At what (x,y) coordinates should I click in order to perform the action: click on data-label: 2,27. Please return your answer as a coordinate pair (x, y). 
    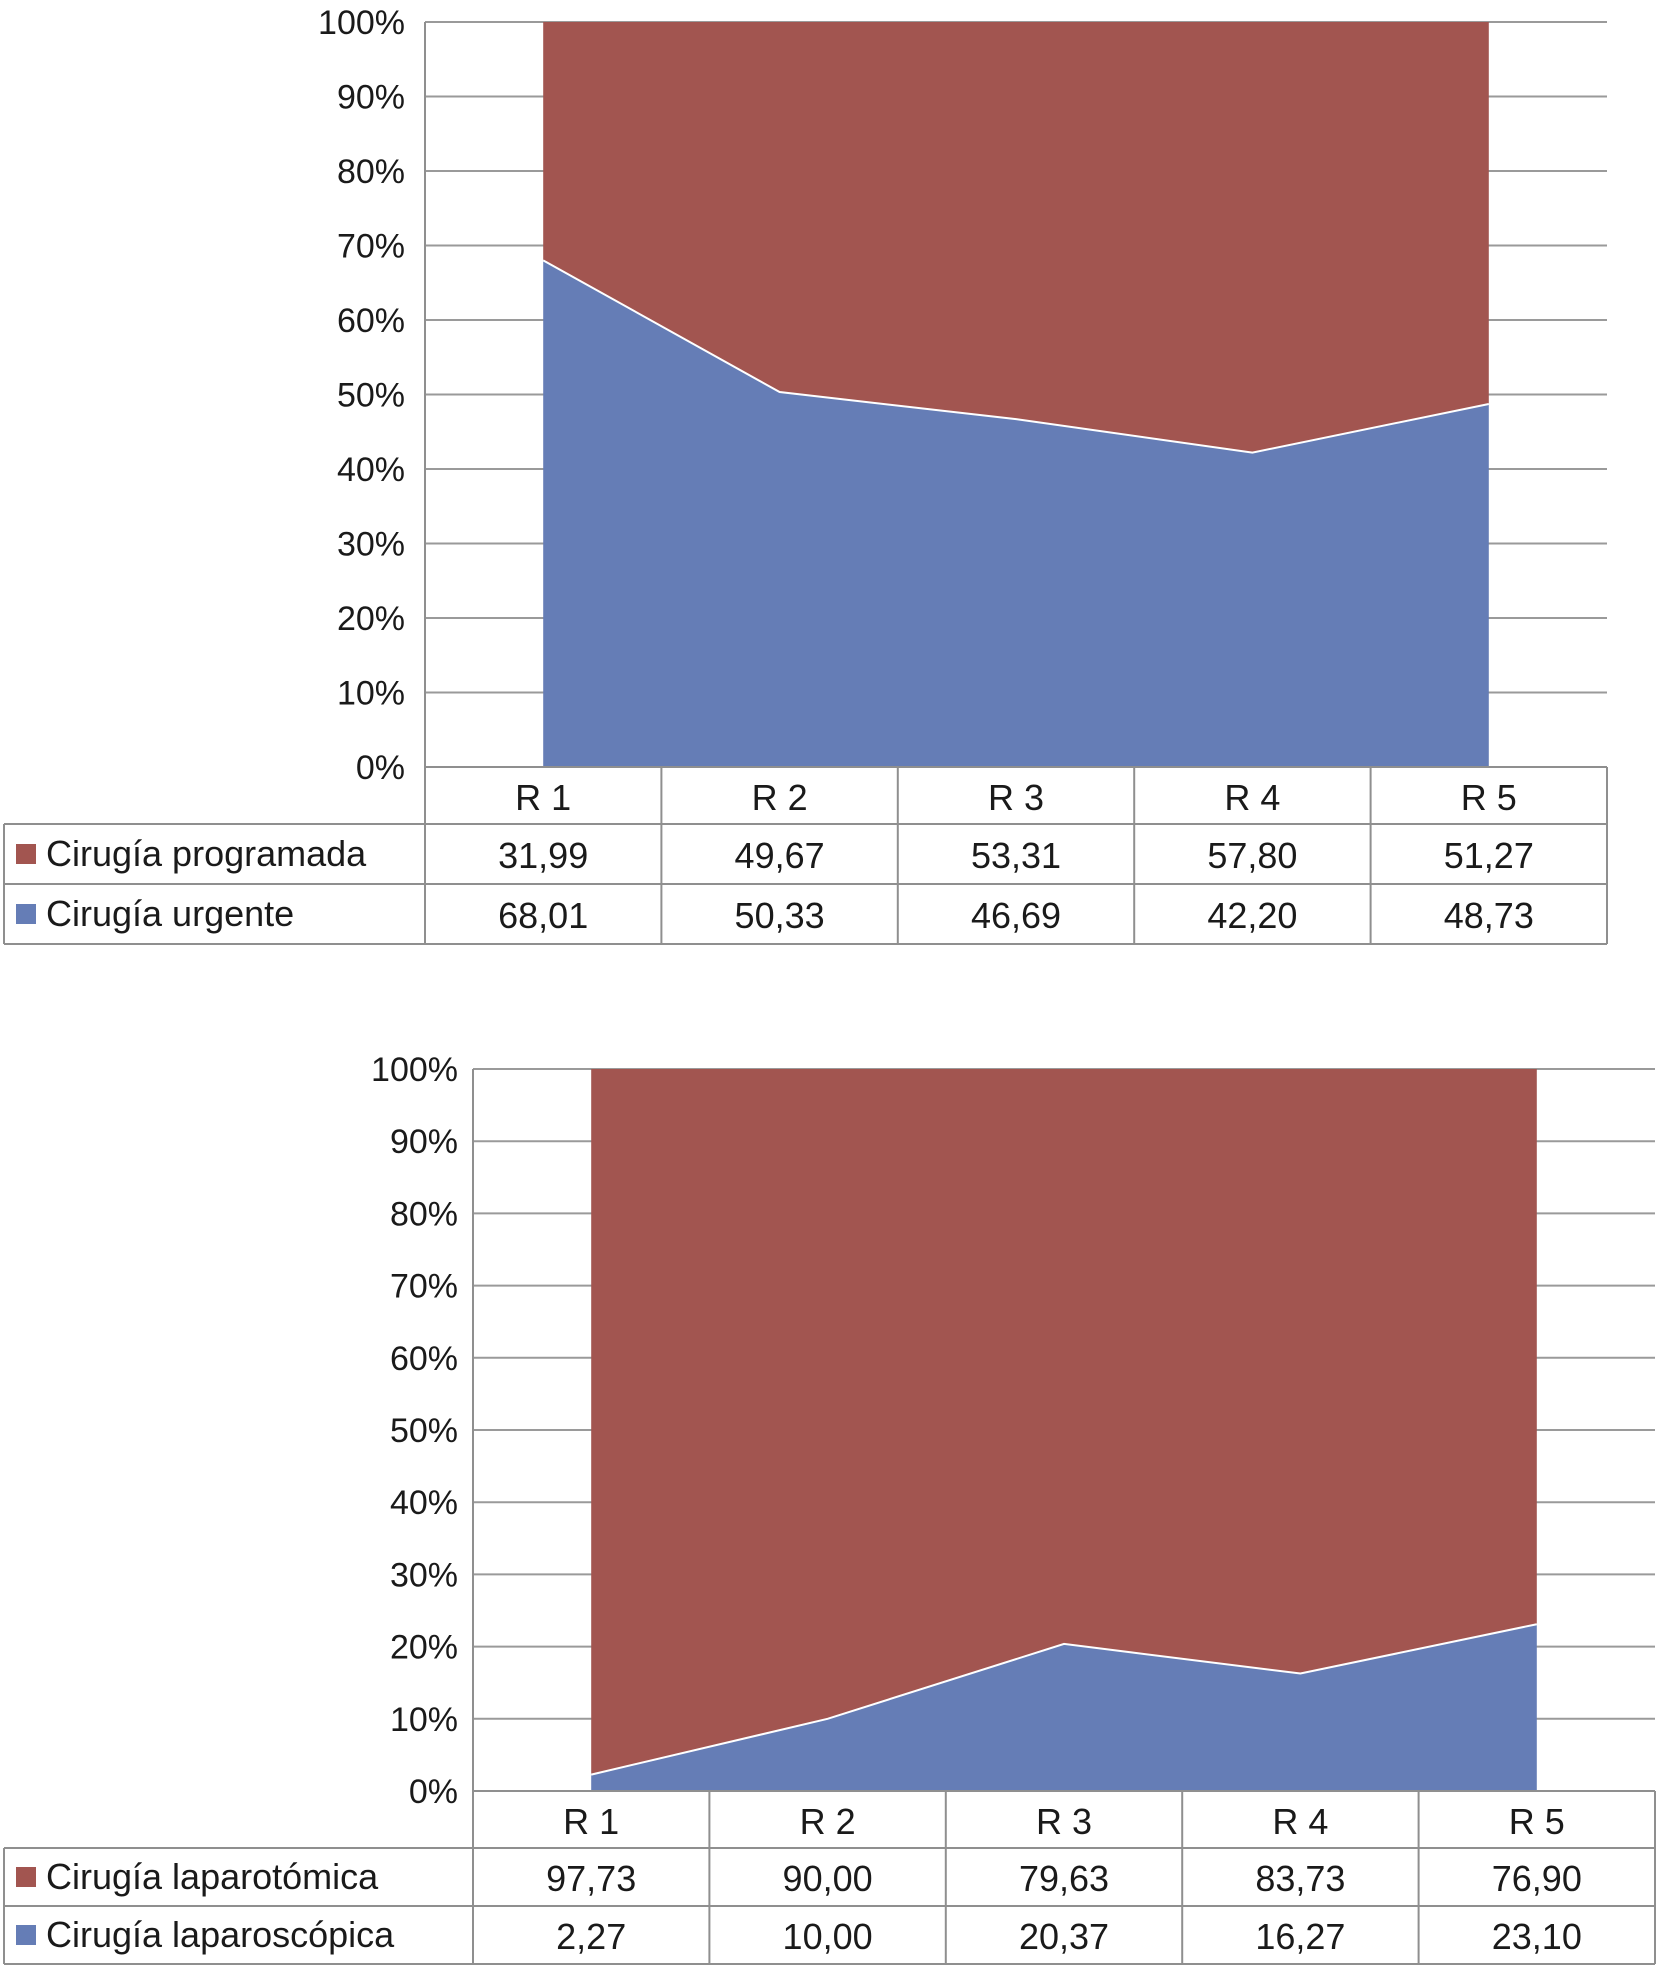
    Looking at the image, I should click on (591, 1936).